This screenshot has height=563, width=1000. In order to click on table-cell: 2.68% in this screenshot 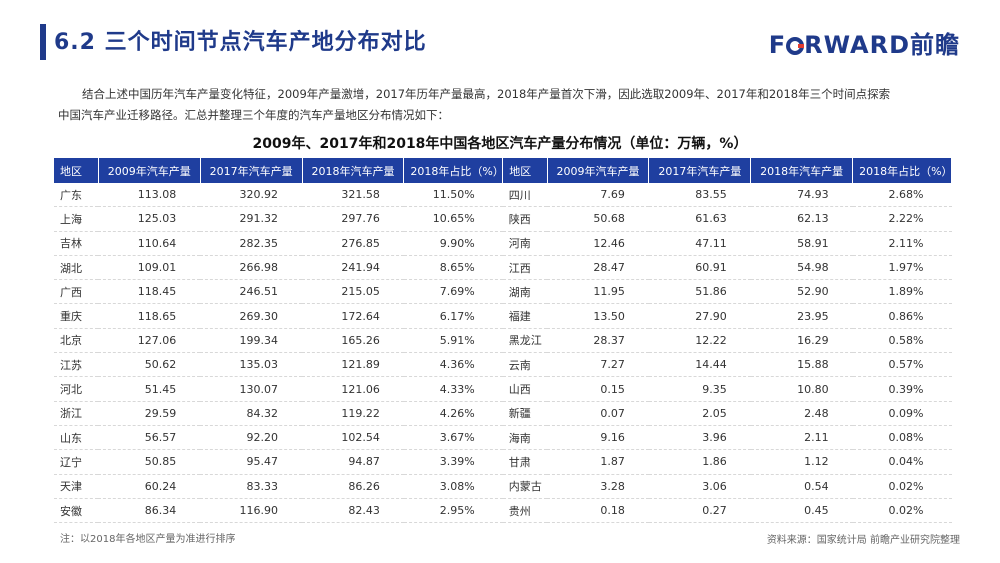, I will do `click(902, 195)`.